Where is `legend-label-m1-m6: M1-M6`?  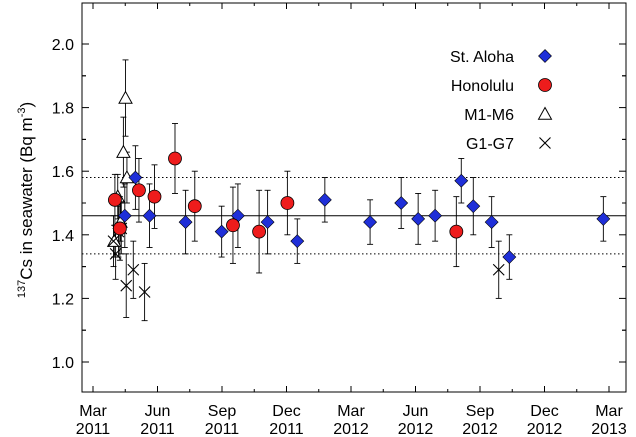
legend-label-m1-m6: M1-M6 is located at coordinates (489, 115).